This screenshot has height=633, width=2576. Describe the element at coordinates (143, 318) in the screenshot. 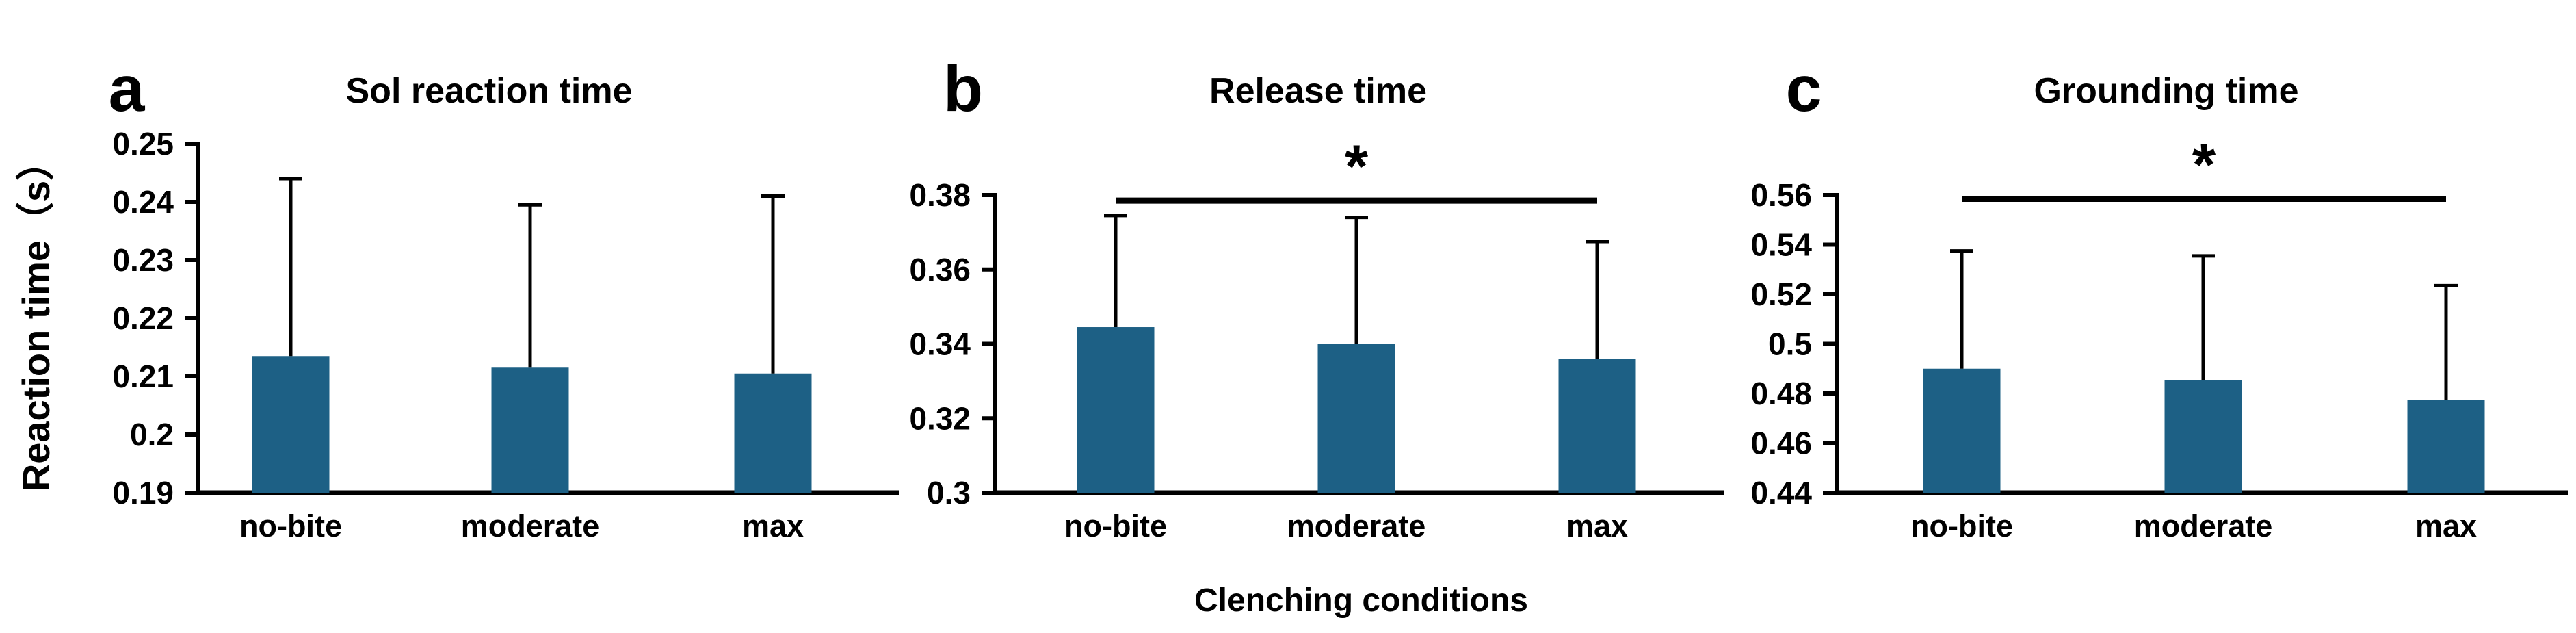

I see `y-tick-label: 0.22` at that location.